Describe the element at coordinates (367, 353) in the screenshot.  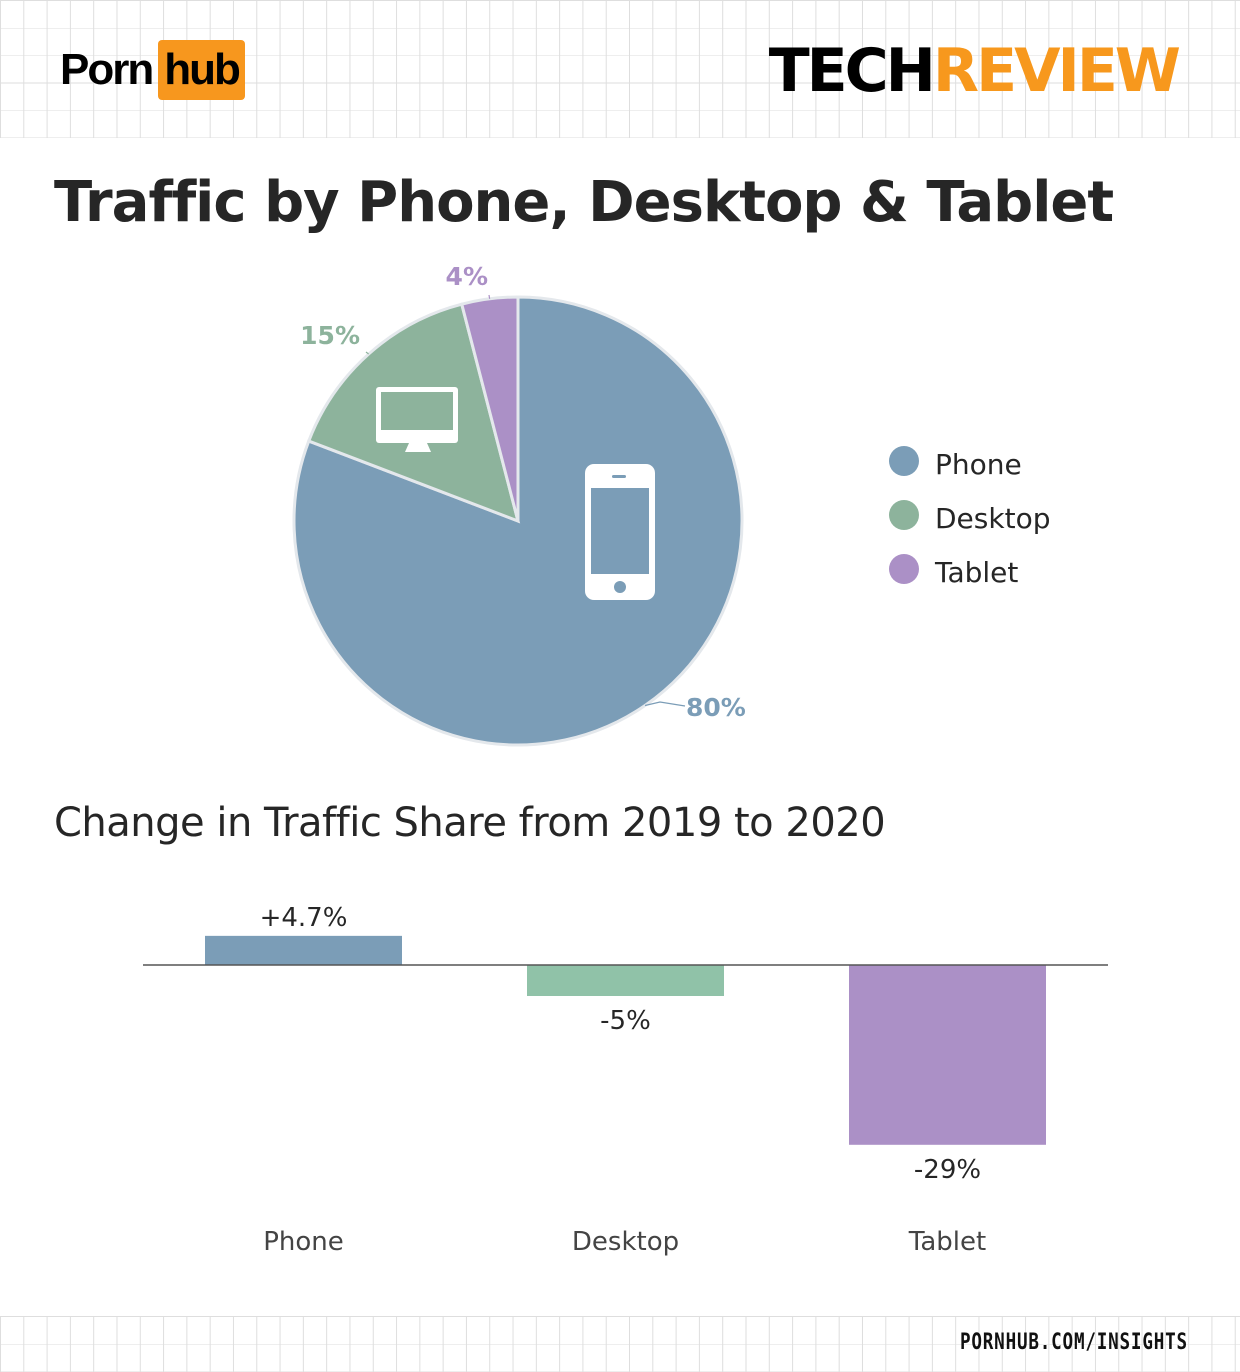
I see `pie-leader-desktop` at that location.